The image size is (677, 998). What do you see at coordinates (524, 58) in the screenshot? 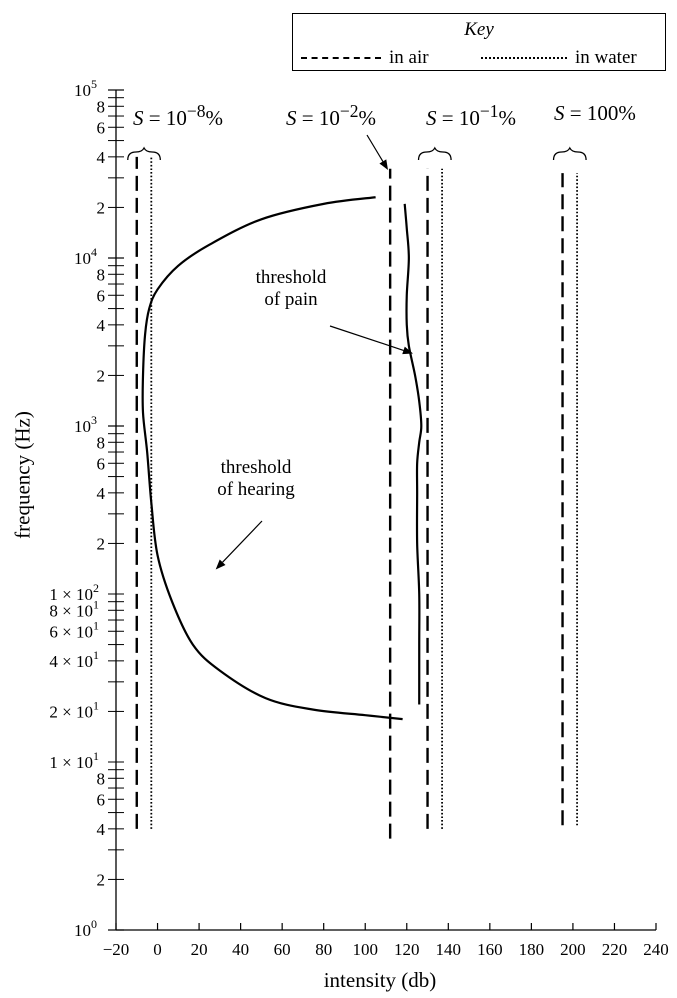
I see `dotted-line-swatch` at bounding box center [524, 58].